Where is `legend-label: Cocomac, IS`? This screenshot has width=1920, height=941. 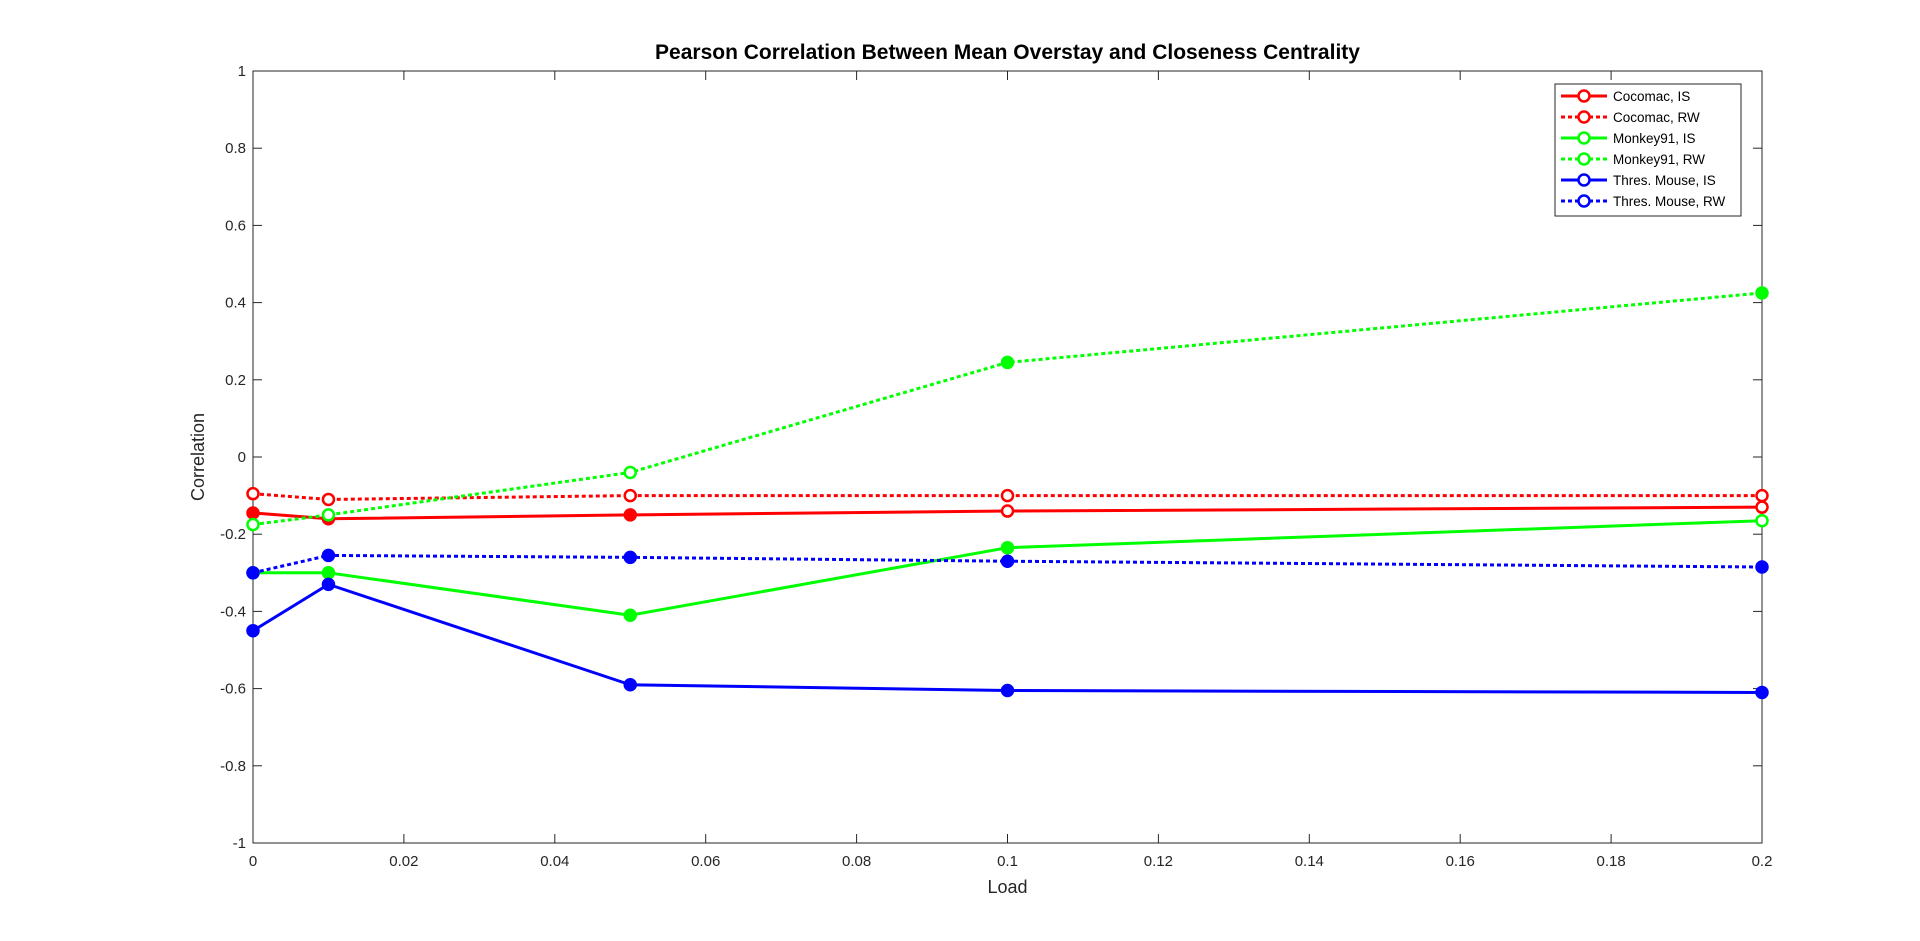
legend-label: Cocomac, IS is located at coordinates (1651, 96).